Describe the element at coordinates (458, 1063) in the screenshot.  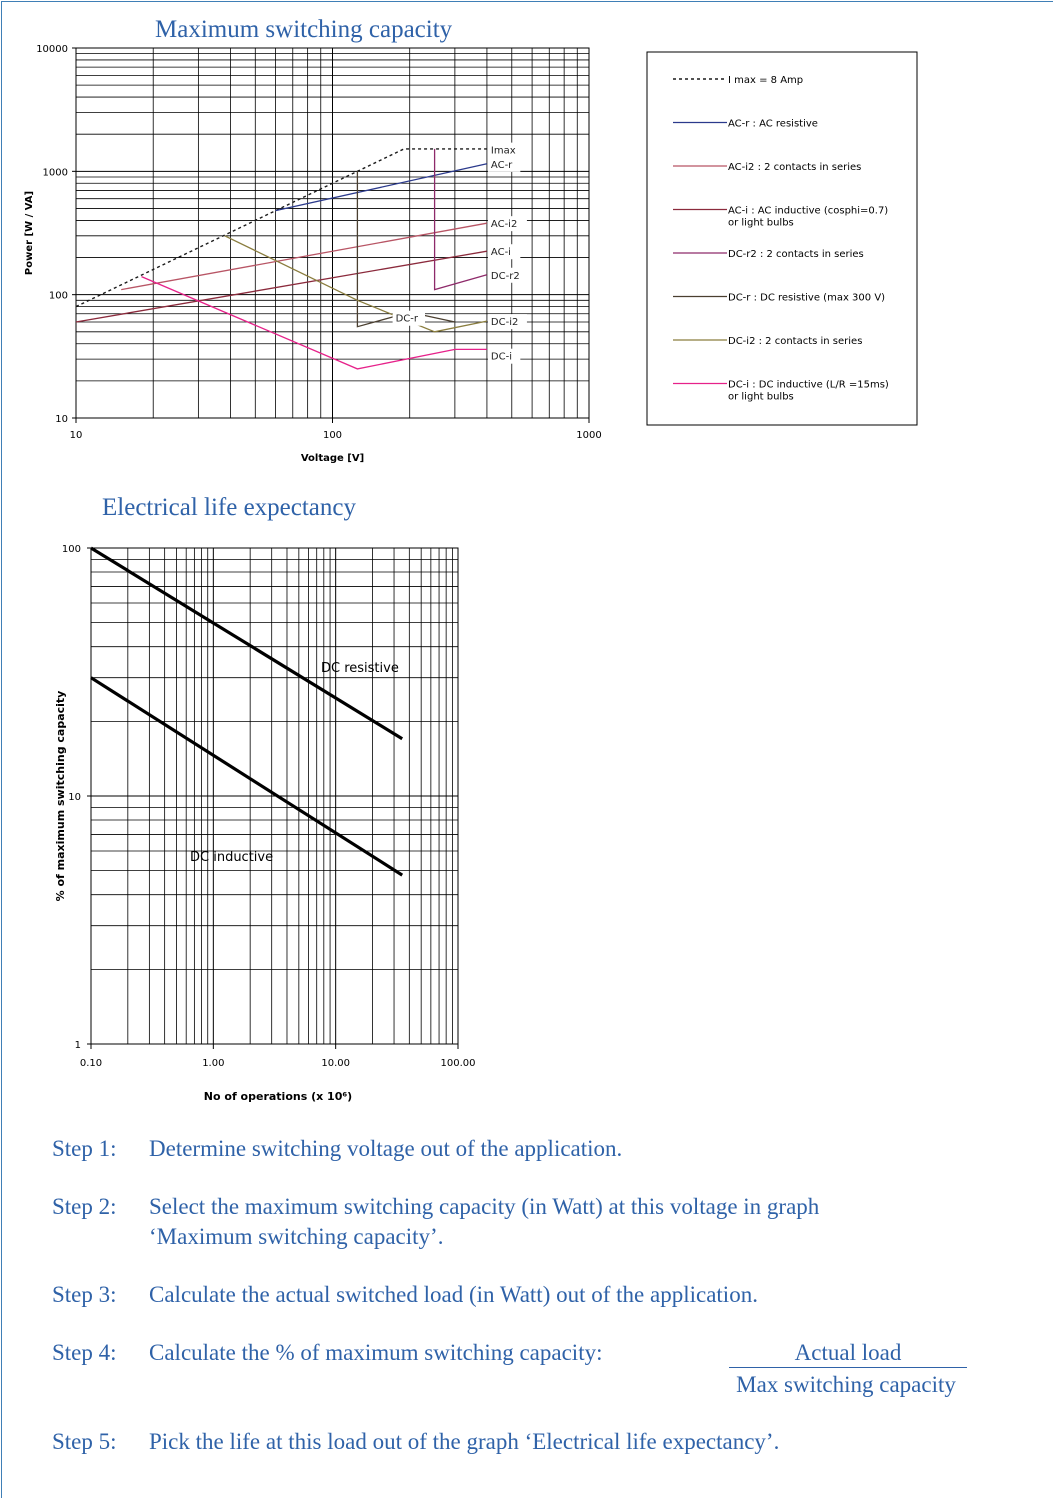
I see `x-tick-label: 100.00` at that location.